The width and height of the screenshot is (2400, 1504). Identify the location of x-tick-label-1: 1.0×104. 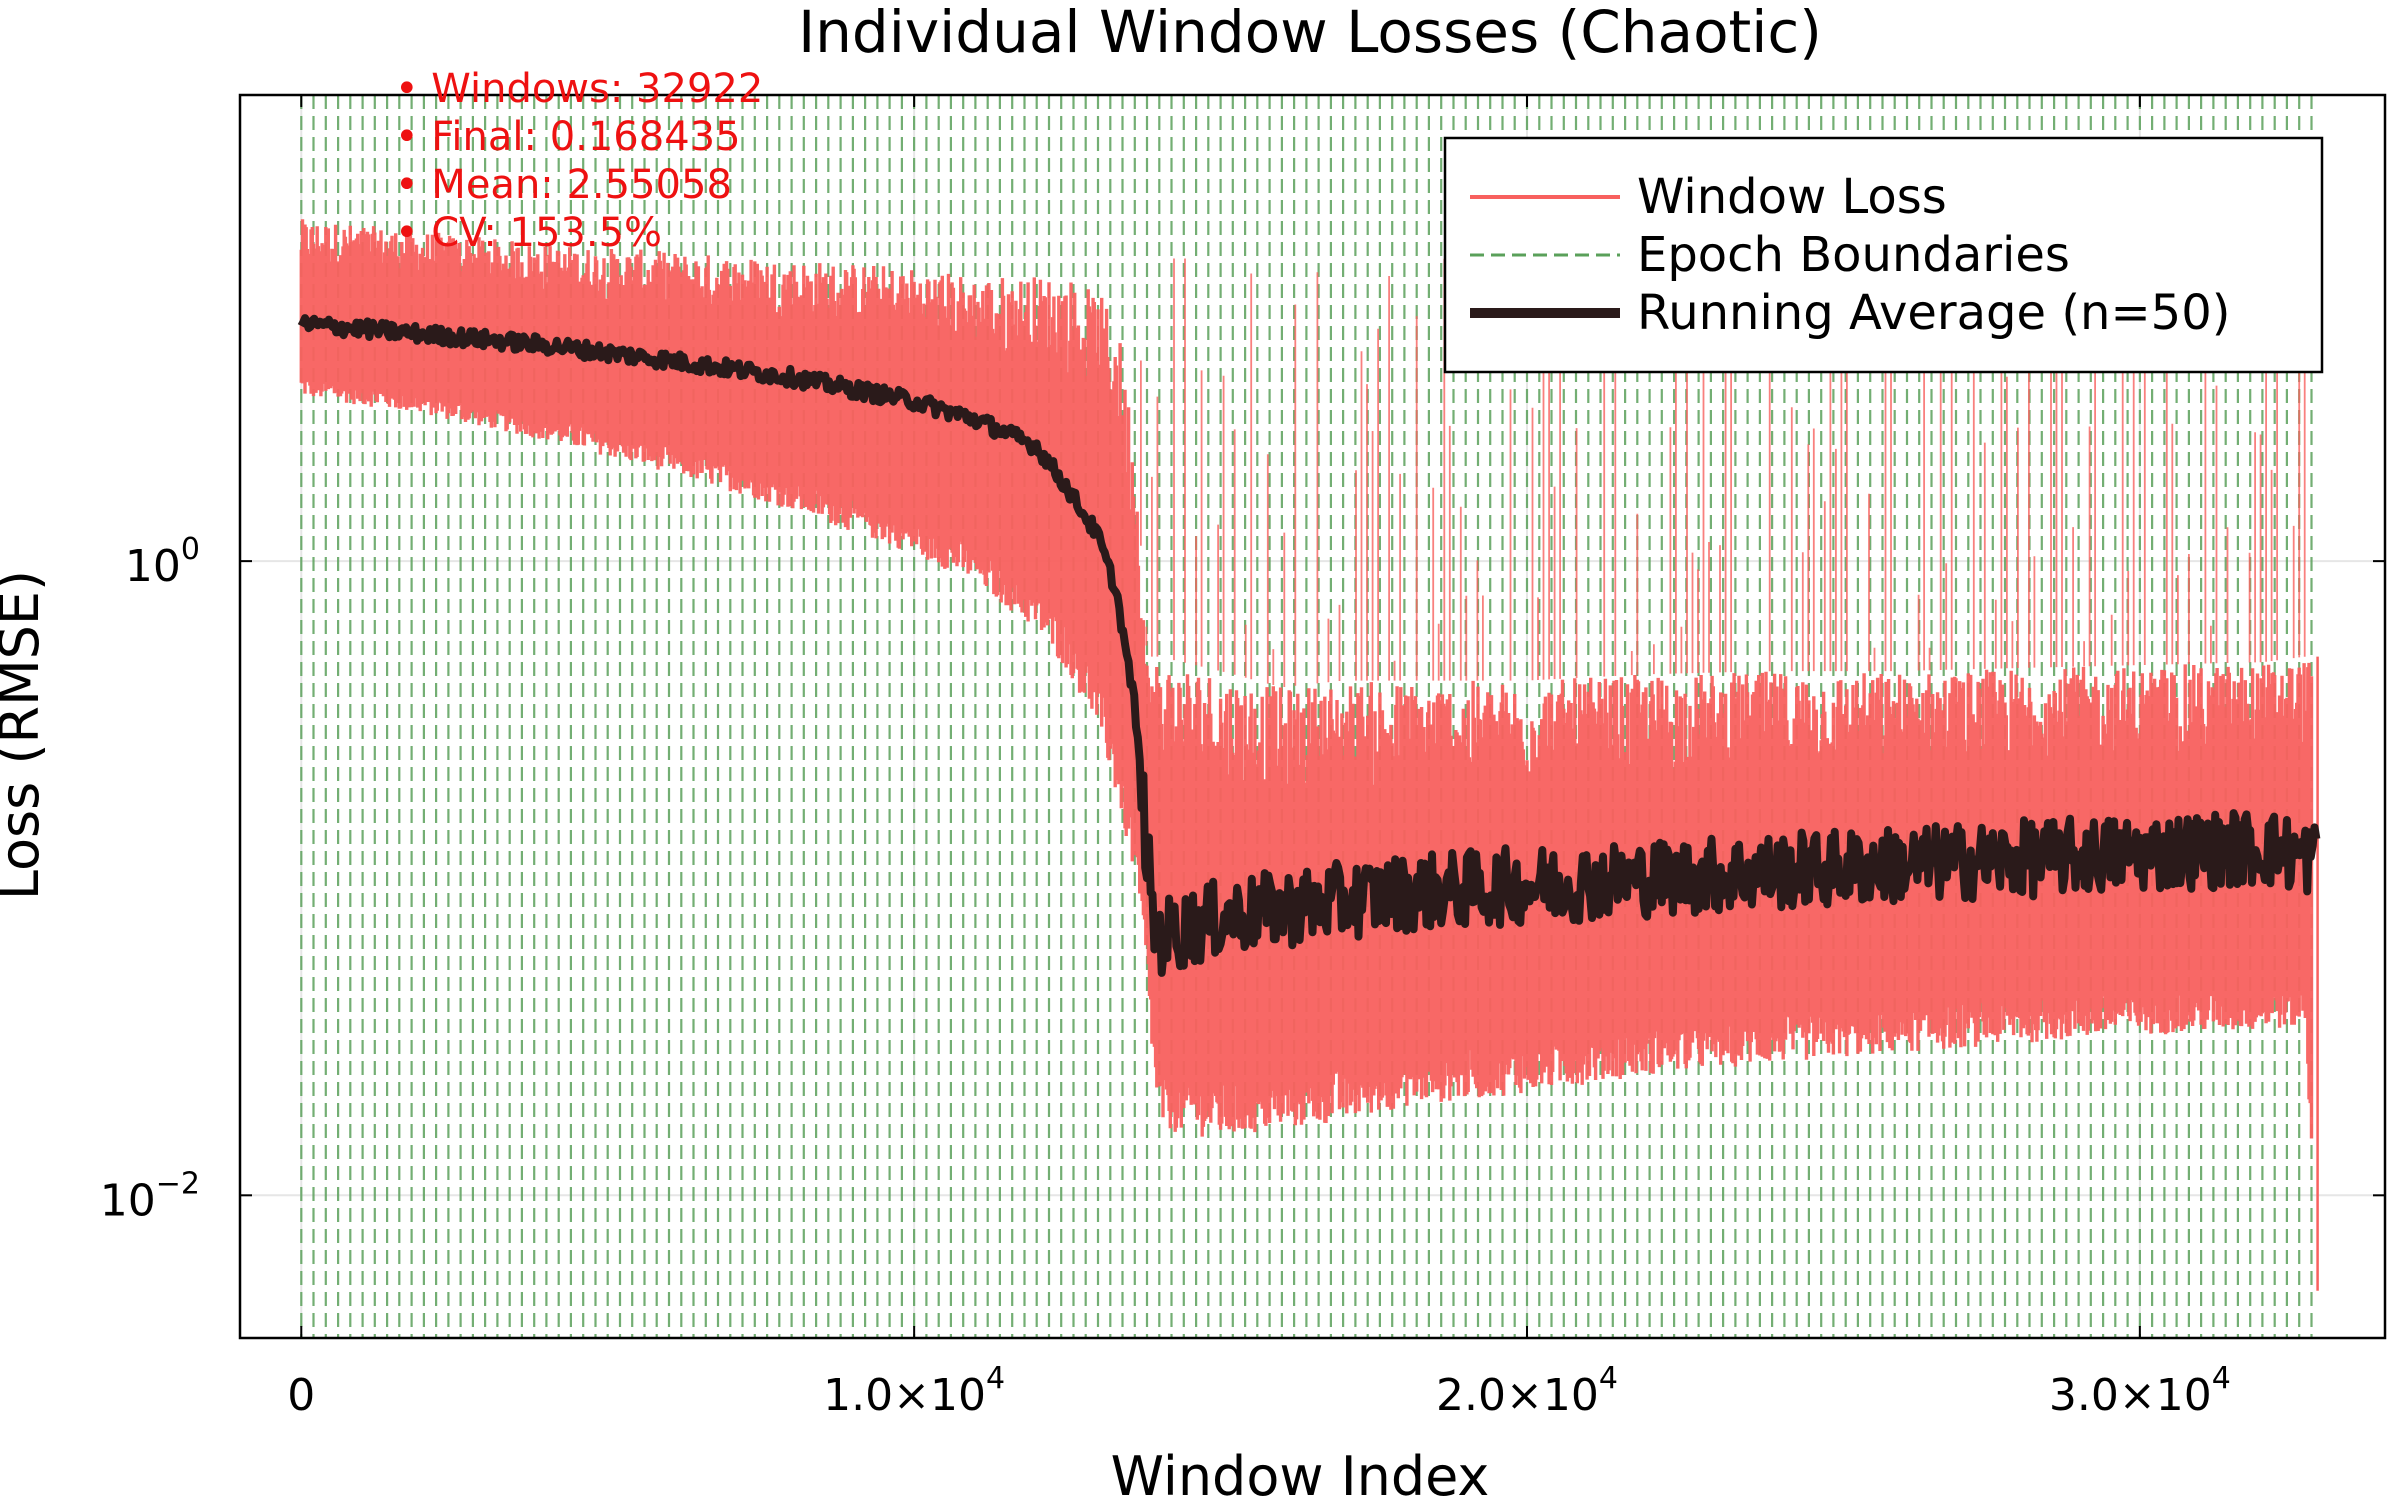
(914, 1391).